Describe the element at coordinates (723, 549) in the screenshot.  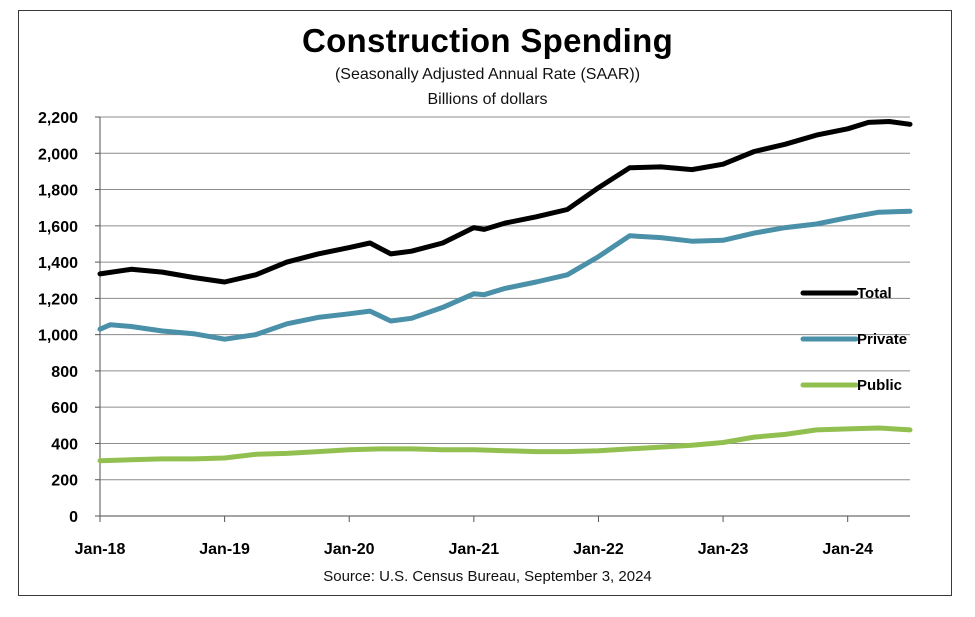
I see `x-tick-label: Jan-23` at that location.